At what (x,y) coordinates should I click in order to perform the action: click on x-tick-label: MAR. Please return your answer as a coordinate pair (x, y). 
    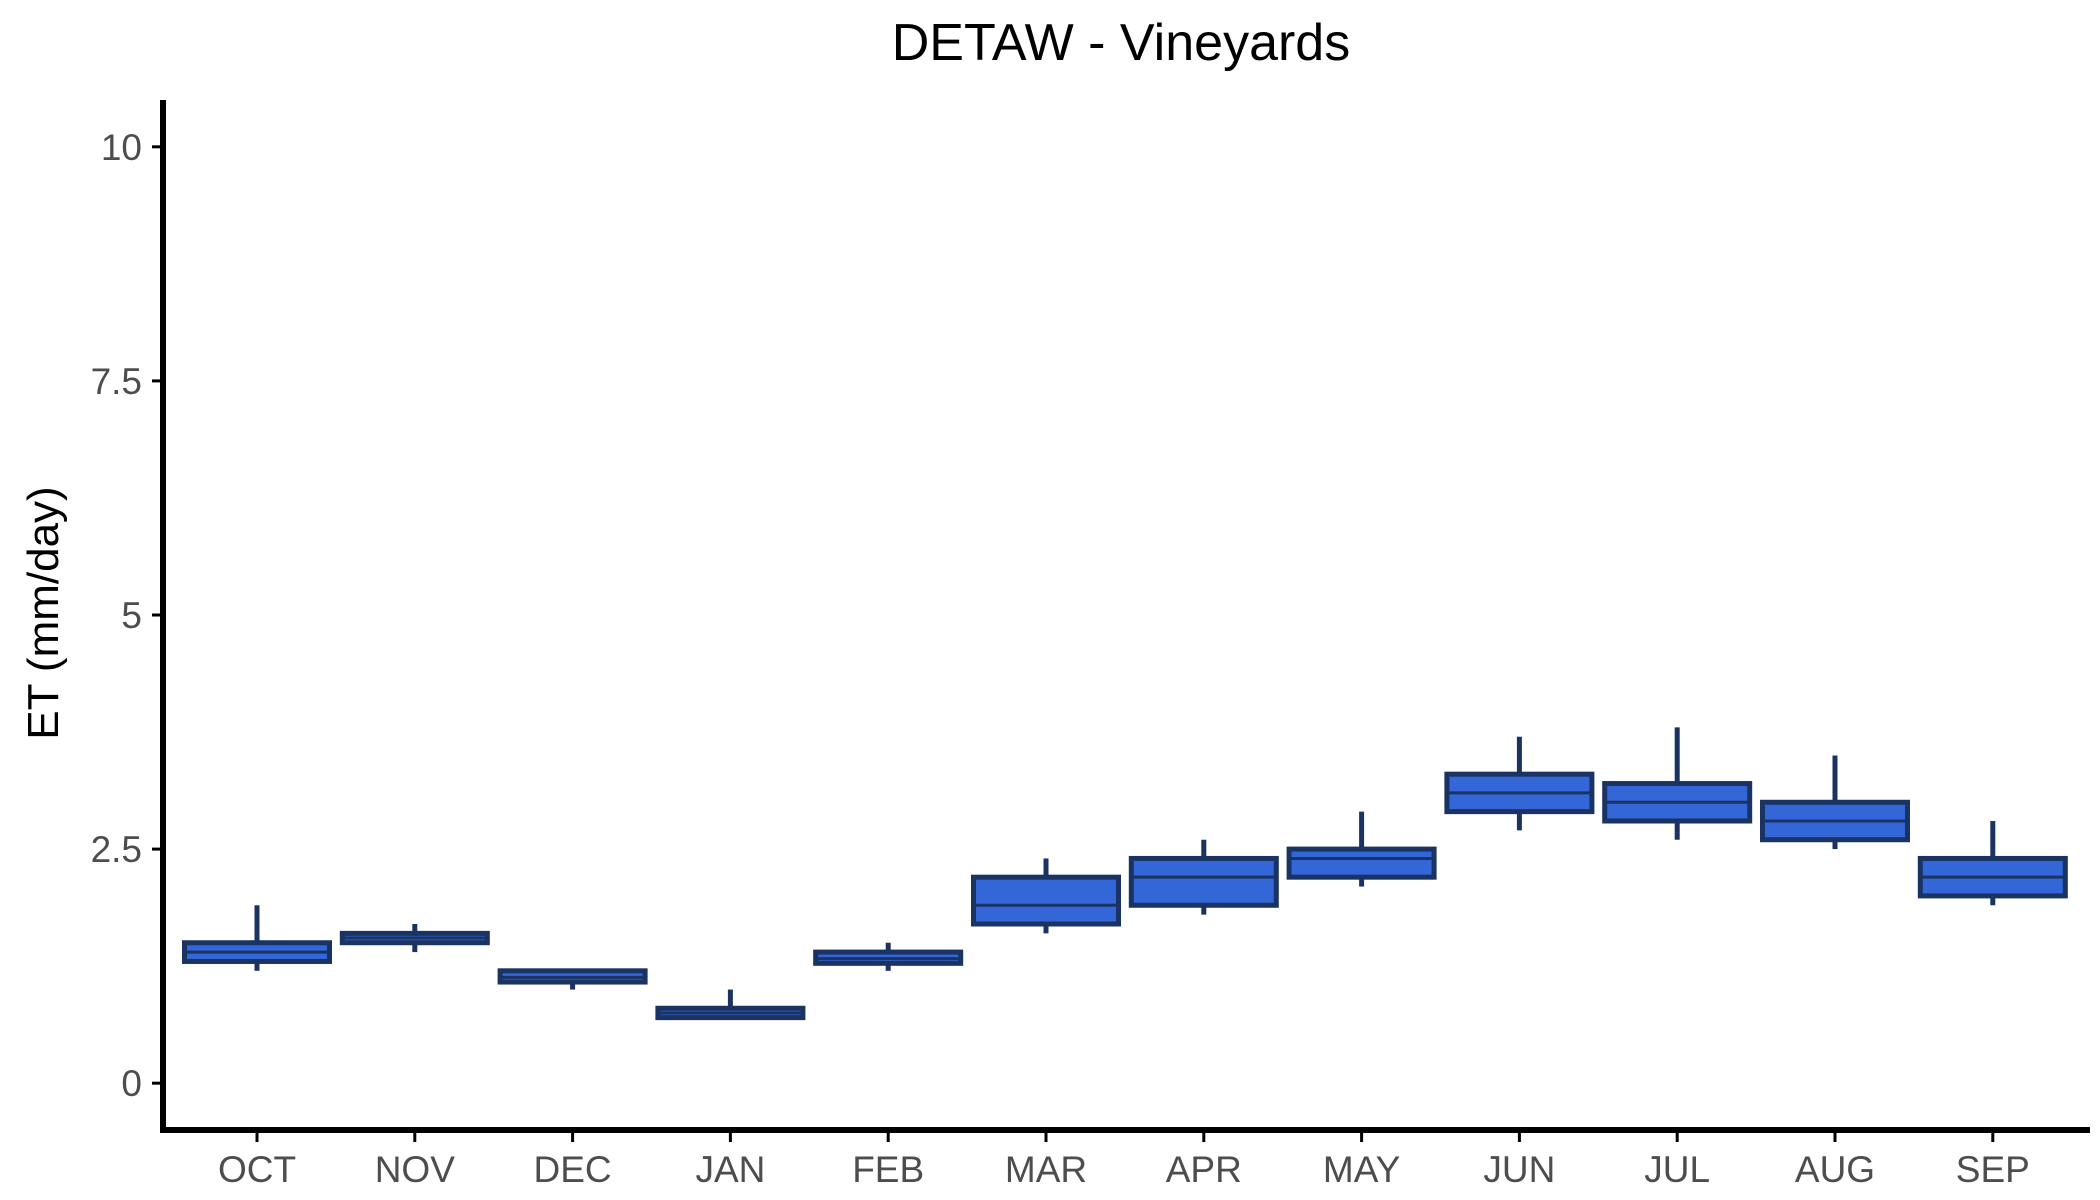
    Looking at the image, I should click on (1046, 1169).